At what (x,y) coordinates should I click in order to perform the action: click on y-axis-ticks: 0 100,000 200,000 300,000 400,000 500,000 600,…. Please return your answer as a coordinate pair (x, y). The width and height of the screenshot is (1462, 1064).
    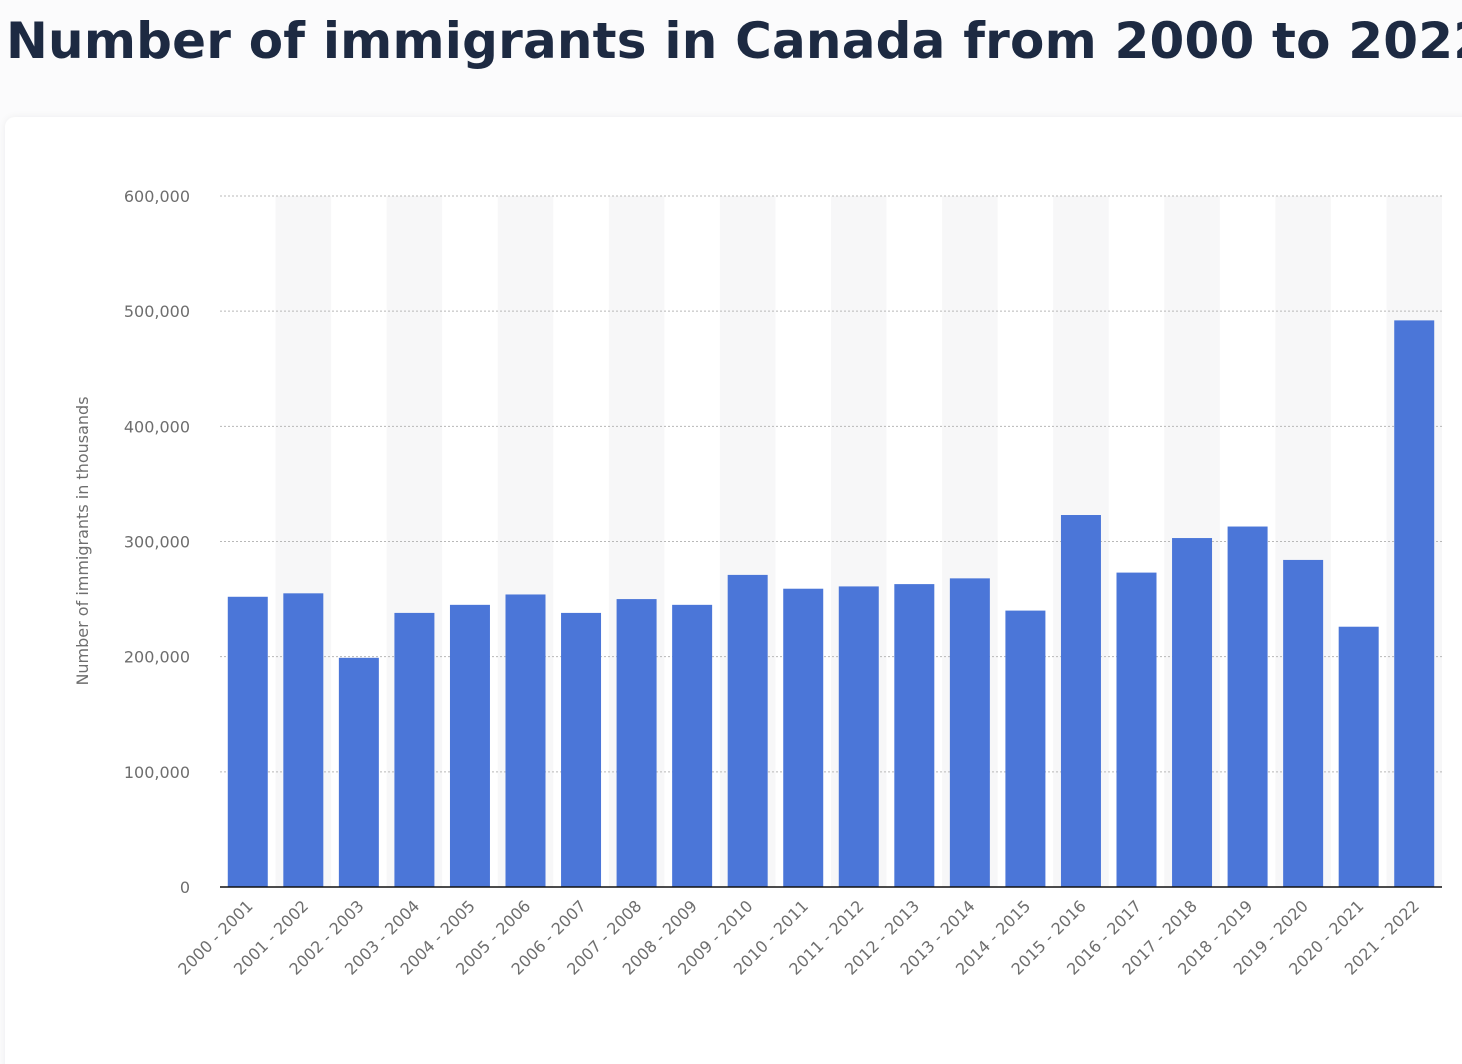
    Looking at the image, I should click on (157, 542).